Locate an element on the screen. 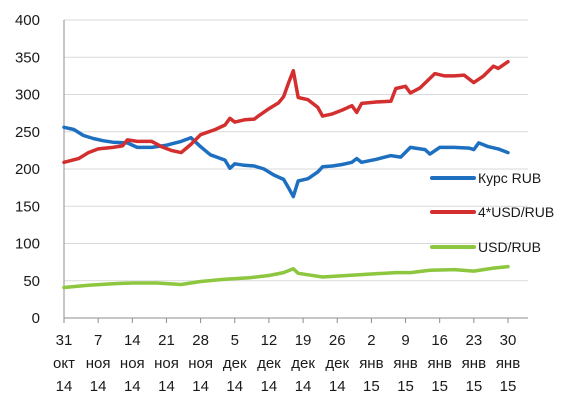 The image size is (580, 414). y-tick-label: 0 is located at coordinates (36, 318).